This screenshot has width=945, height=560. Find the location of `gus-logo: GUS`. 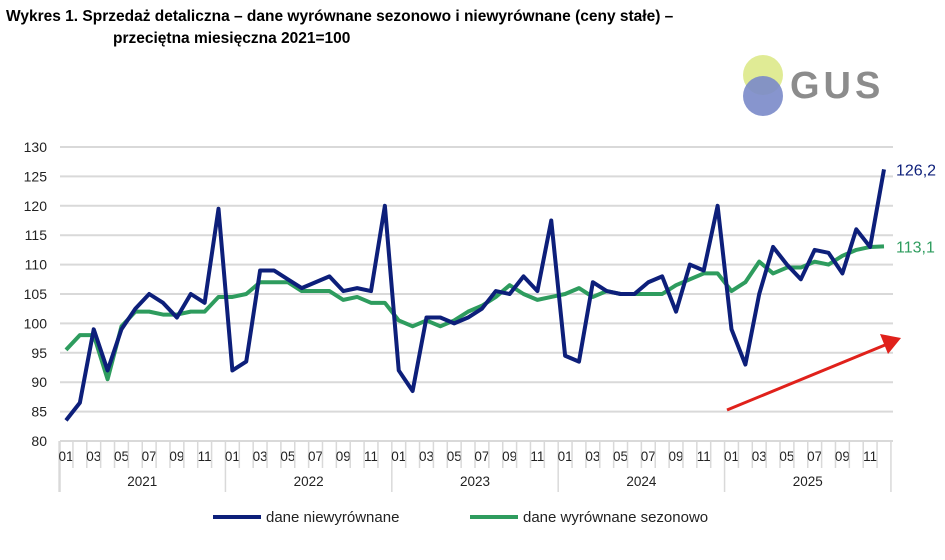

gus-logo: GUS is located at coordinates (813, 85).